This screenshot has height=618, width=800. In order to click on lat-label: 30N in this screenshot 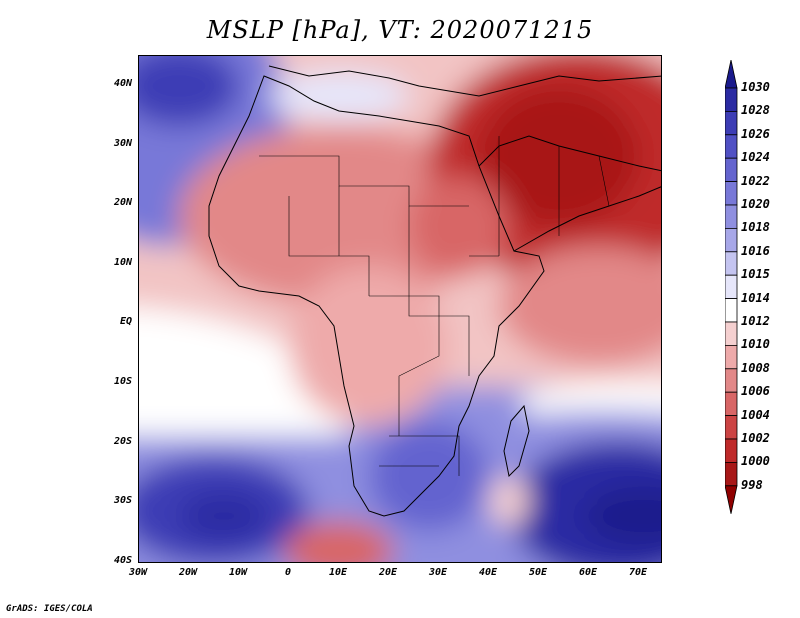, I will do `click(122, 143)`.